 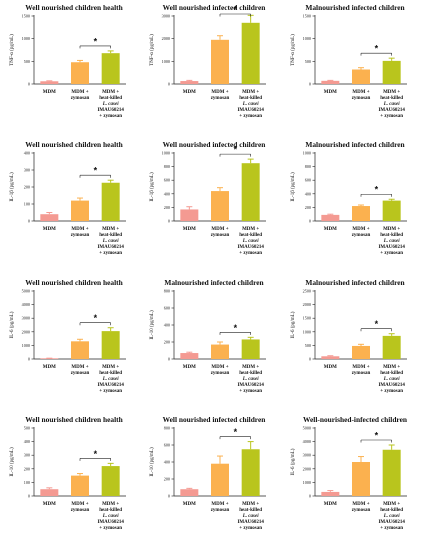 I want to click on chart-title: Malnourished infected children, so click(x=354, y=144).